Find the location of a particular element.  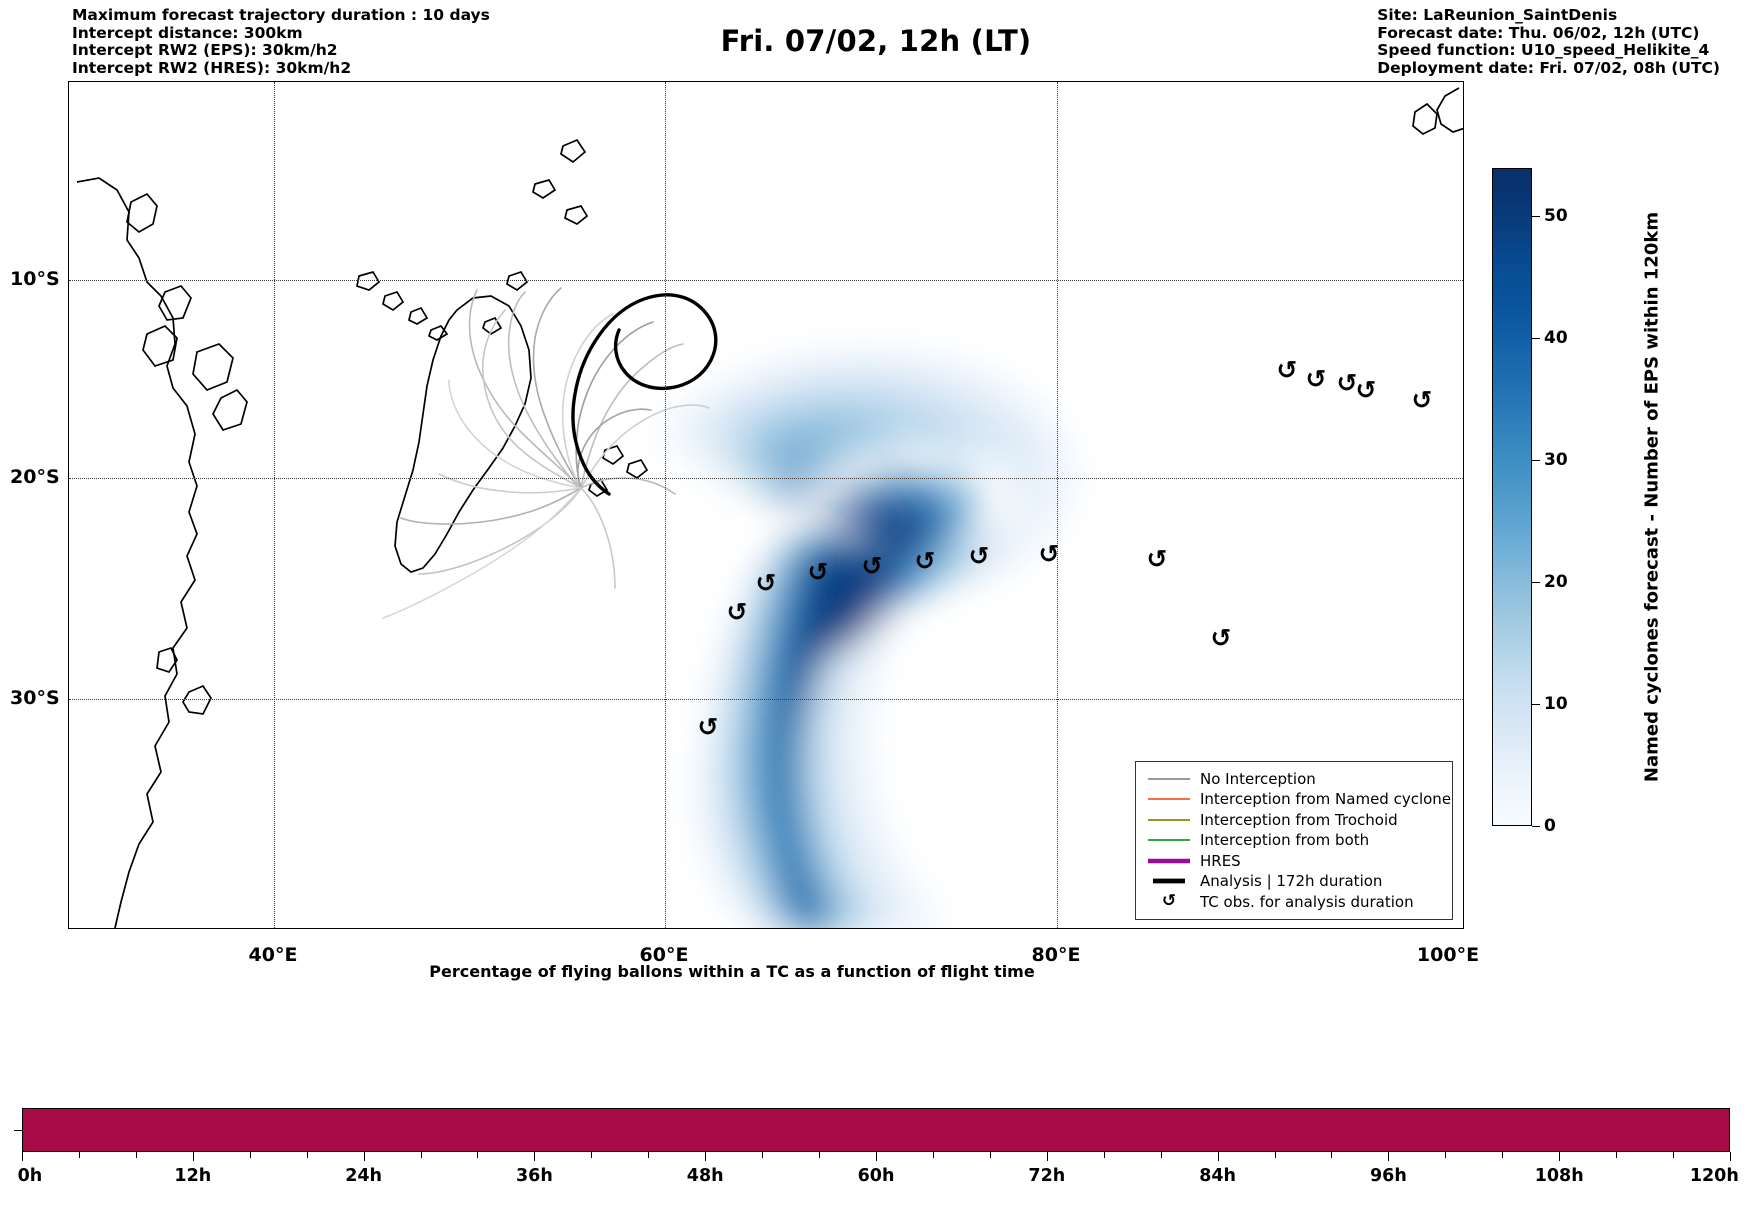

gridline-lat-10s is located at coordinates (766, 280).